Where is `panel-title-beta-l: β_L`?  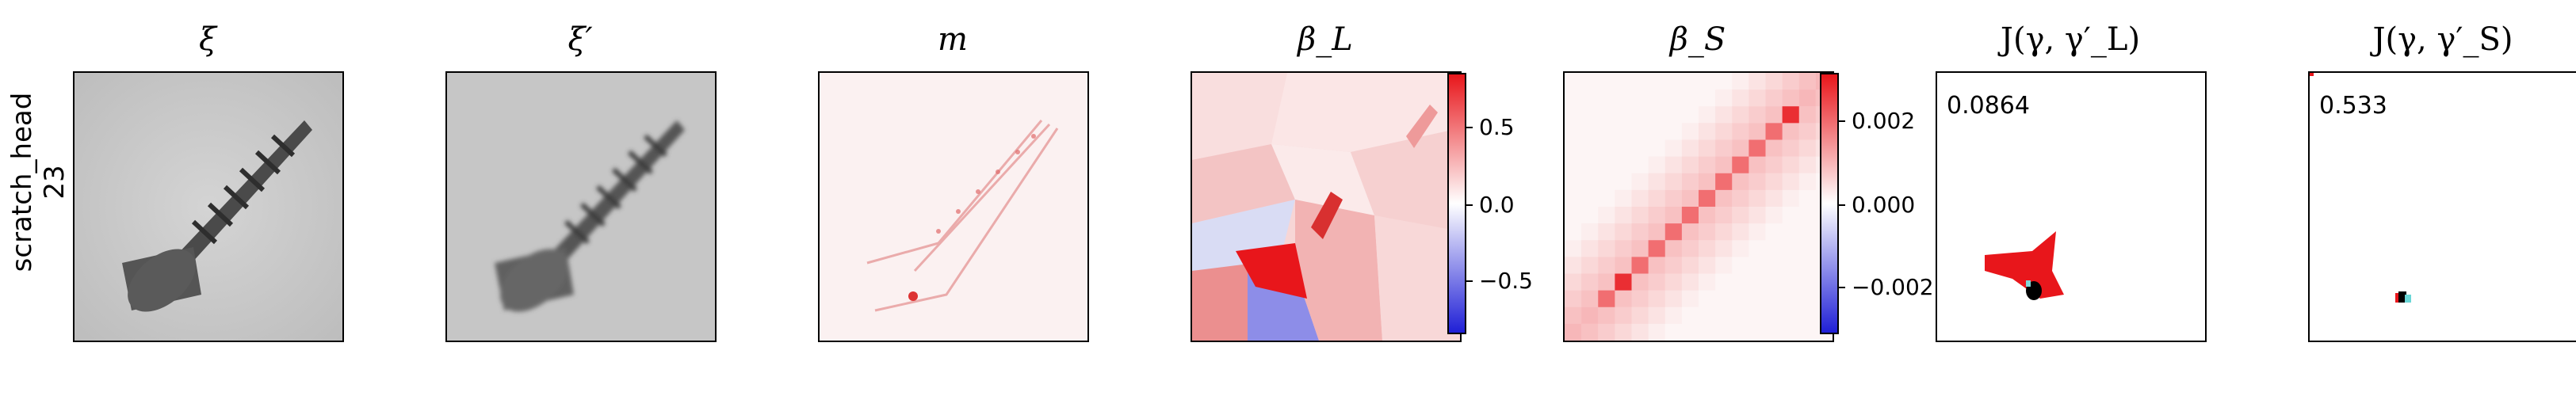 panel-title-beta-l: β_L is located at coordinates (1325, 39).